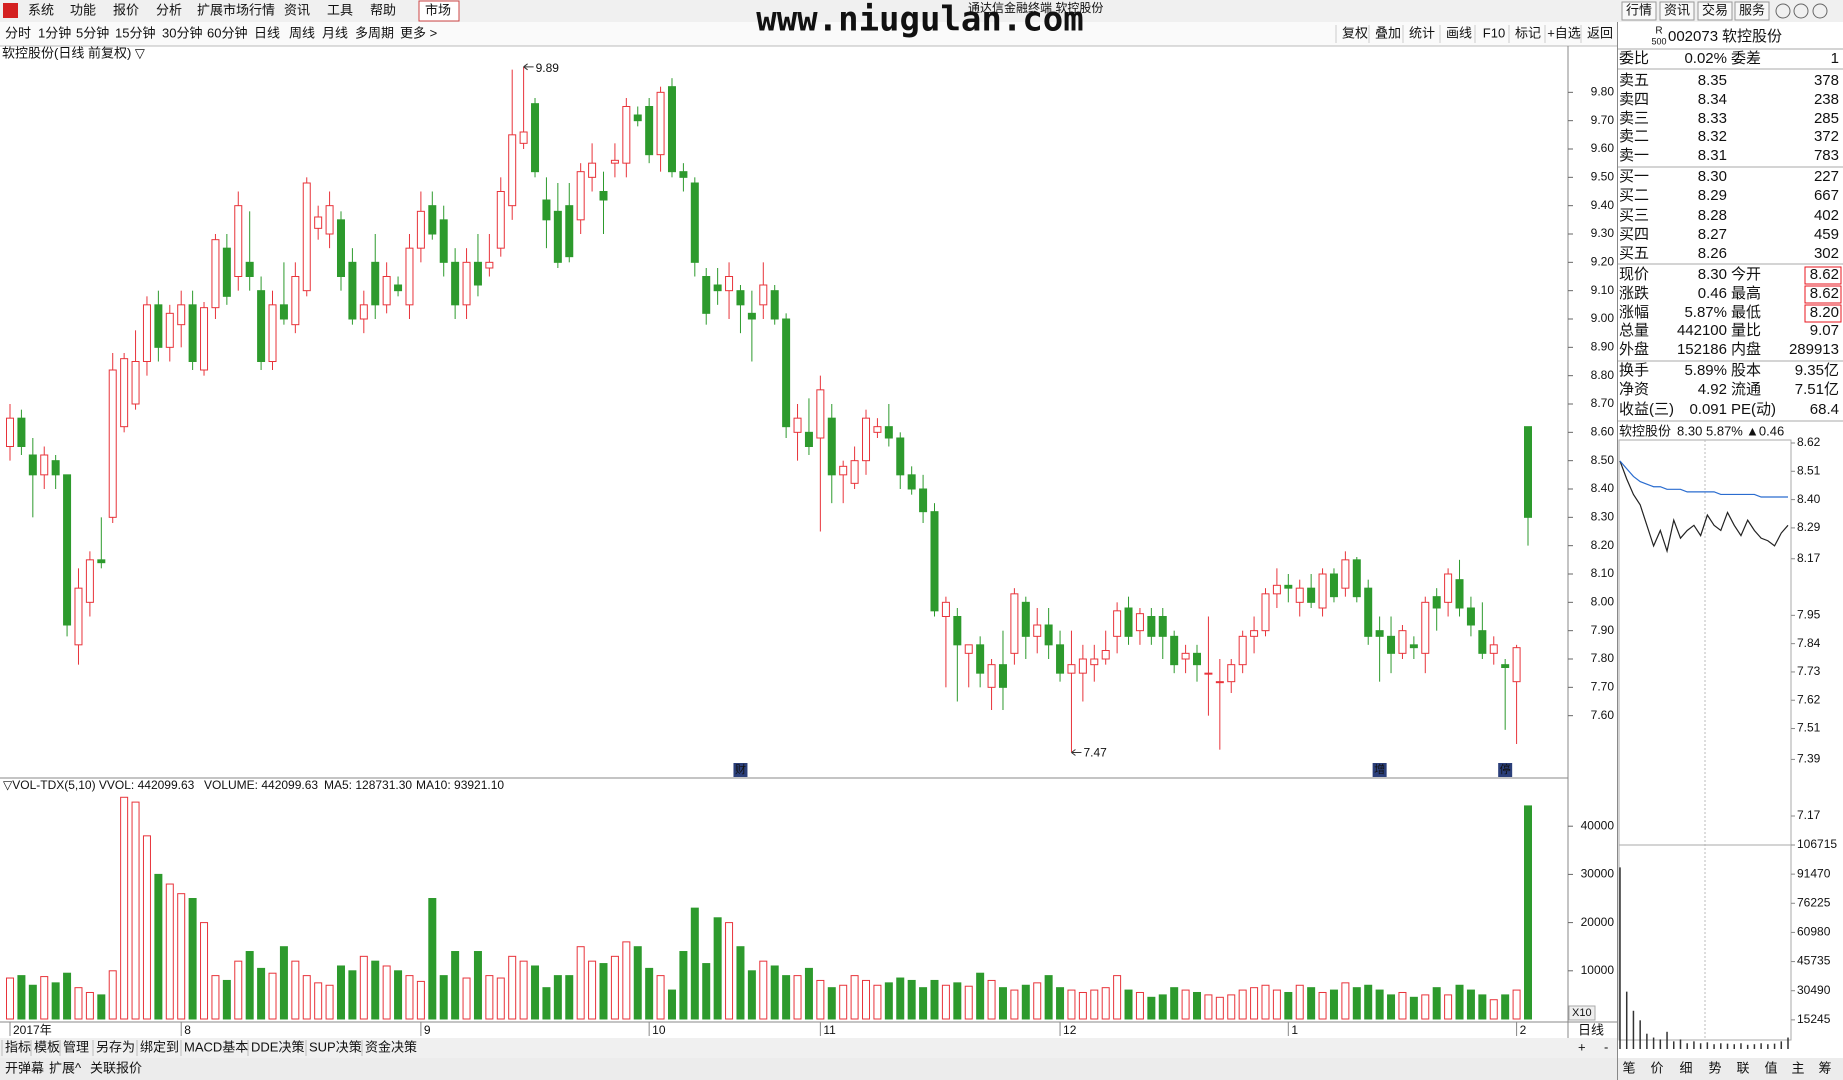 Image resolution: width=1843 pixels, height=1080 pixels. Describe the element at coordinates (1606, 1046) in the screenshot. I see `zoom-button: -` at that location.